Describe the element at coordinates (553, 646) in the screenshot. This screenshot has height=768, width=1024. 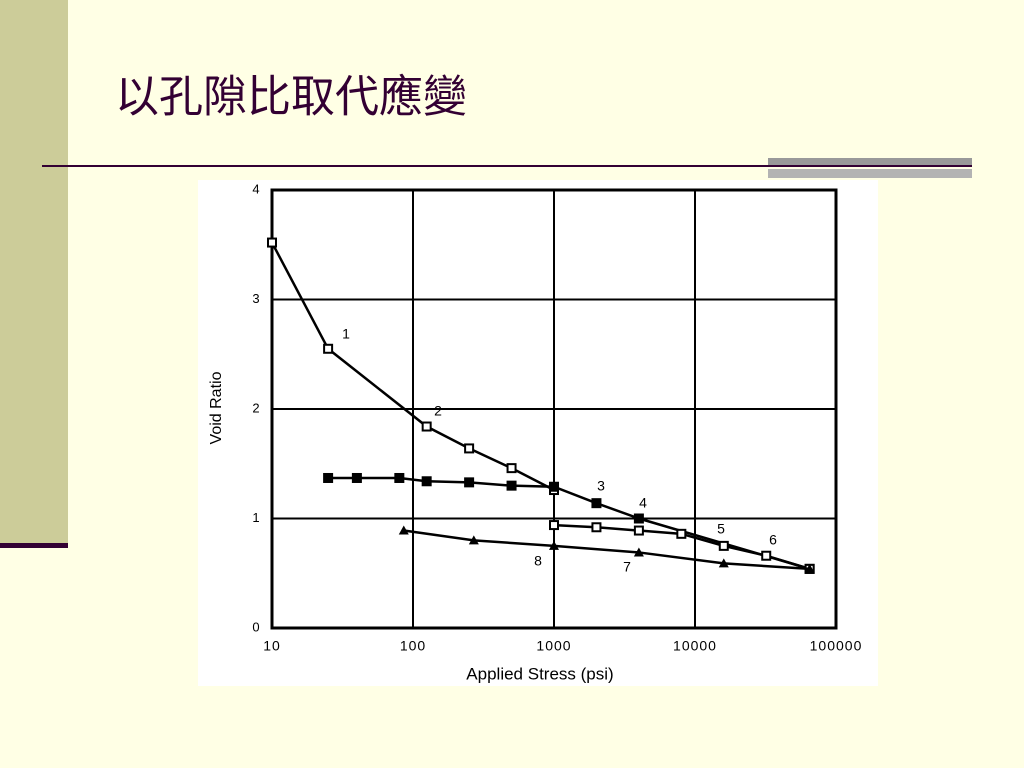
I see `x-tick-label: 1000` at that location.